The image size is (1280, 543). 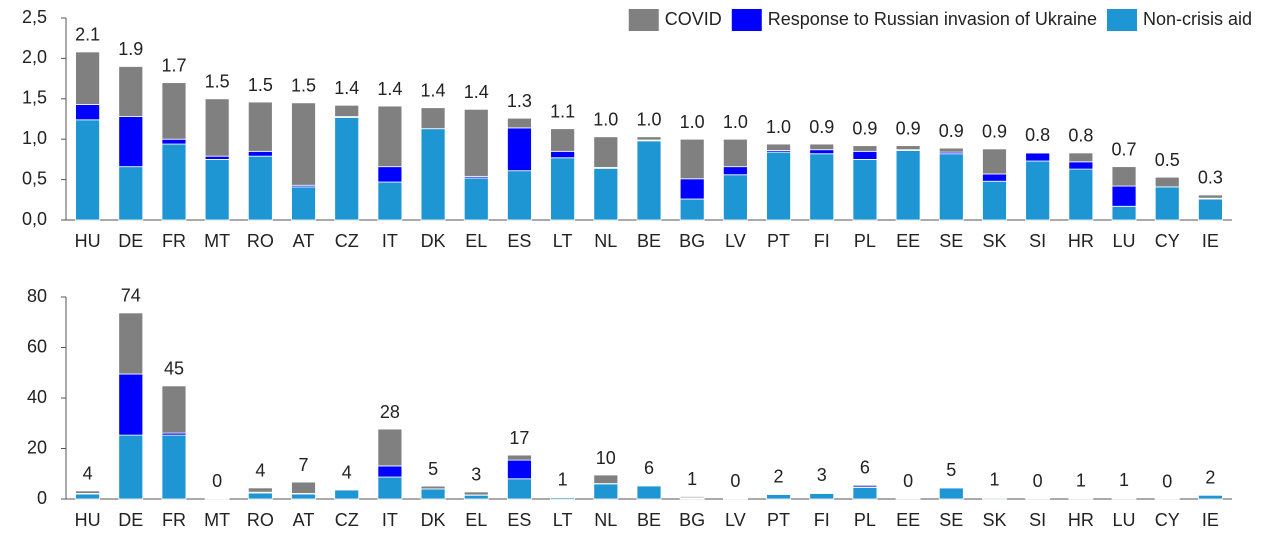 I want to click on x-tick-label: ES, so click(x=519, y=520).